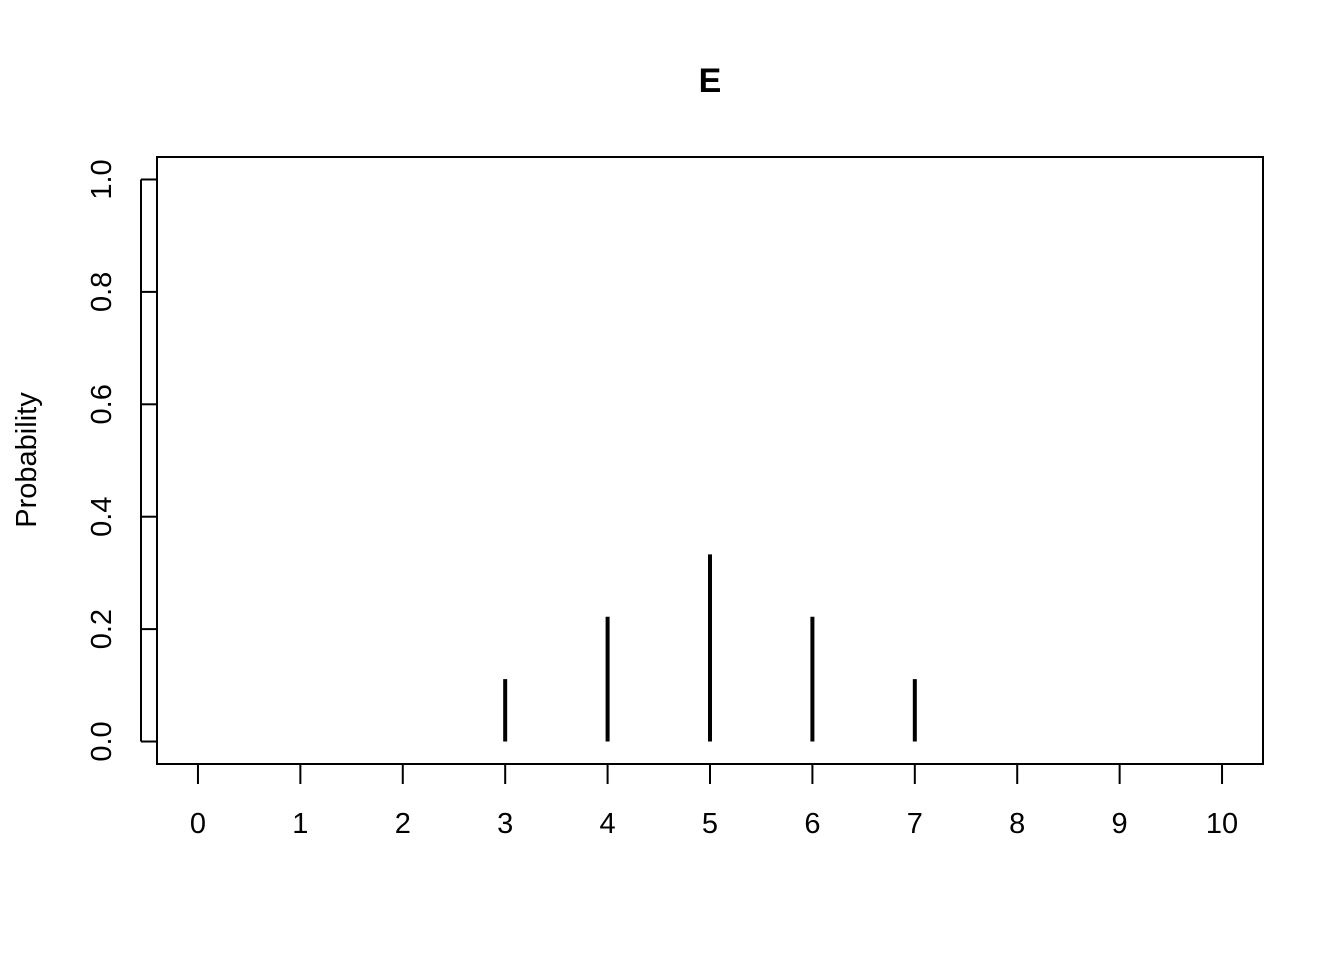 The image size is (1344, 960). Describe the element at coordinates (1222, 824) in the screenshot. I see `x-tick-label: 10` at that location.